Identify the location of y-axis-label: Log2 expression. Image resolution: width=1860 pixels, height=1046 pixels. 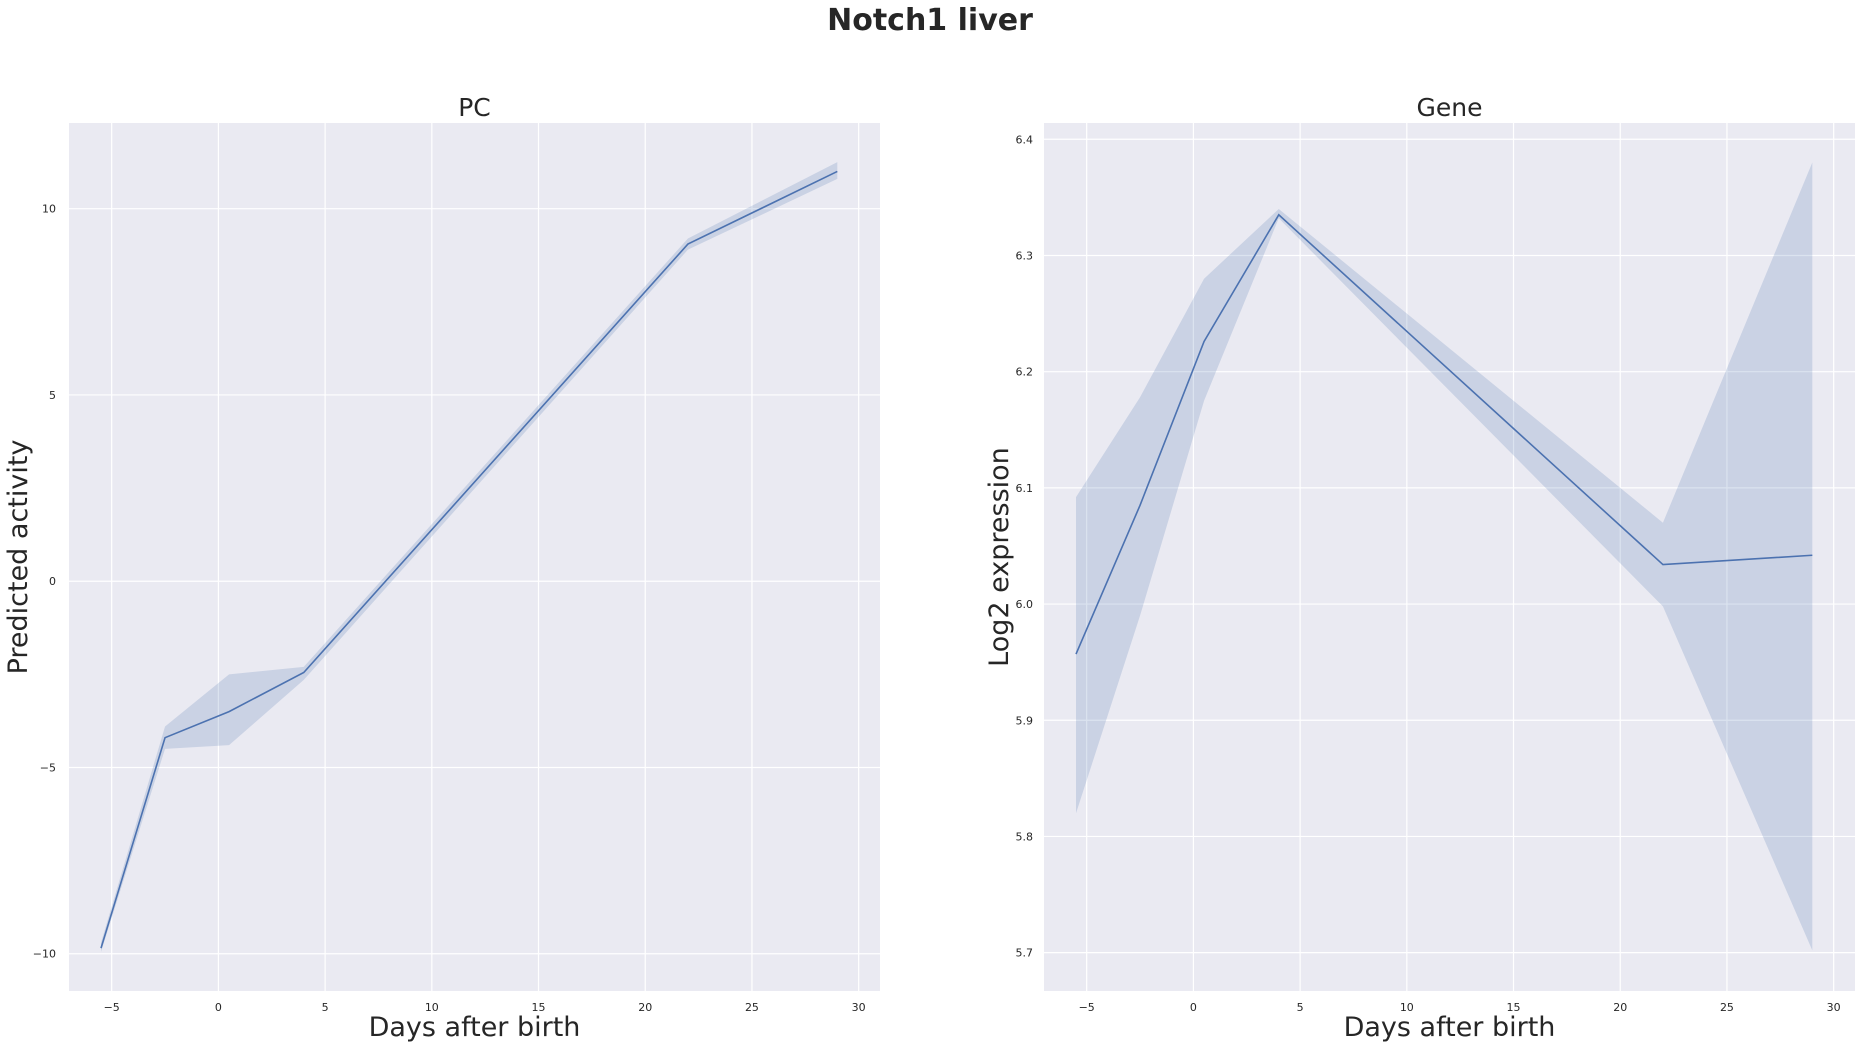
(999, 557).